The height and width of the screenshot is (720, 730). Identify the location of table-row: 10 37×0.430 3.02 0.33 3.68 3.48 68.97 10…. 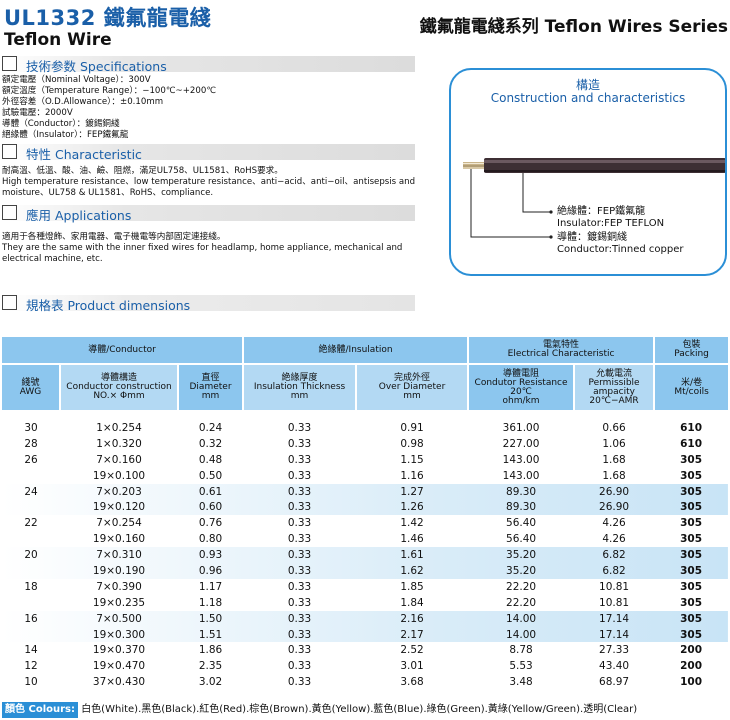
(365, 682).